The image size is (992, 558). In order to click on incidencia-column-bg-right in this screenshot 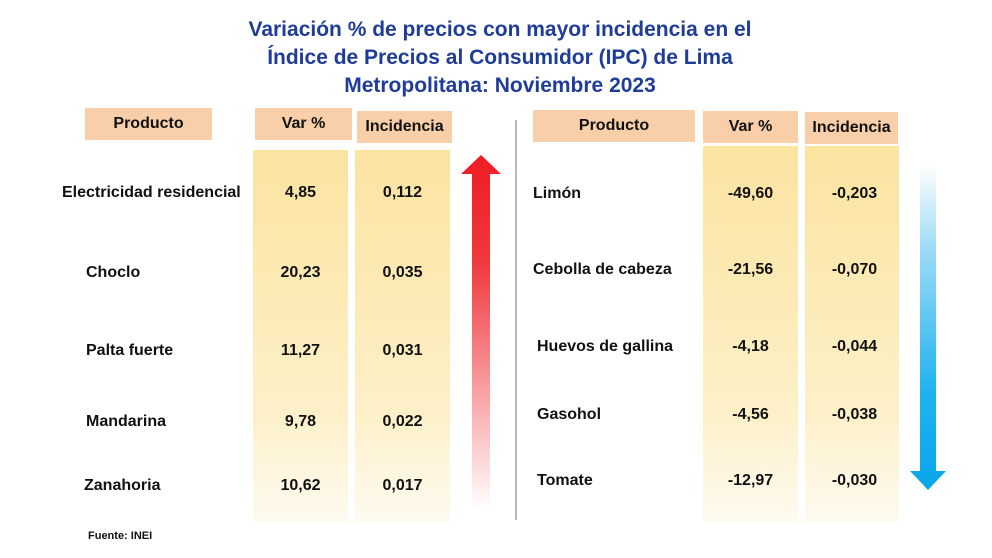, I will do `click(852, 334)`.